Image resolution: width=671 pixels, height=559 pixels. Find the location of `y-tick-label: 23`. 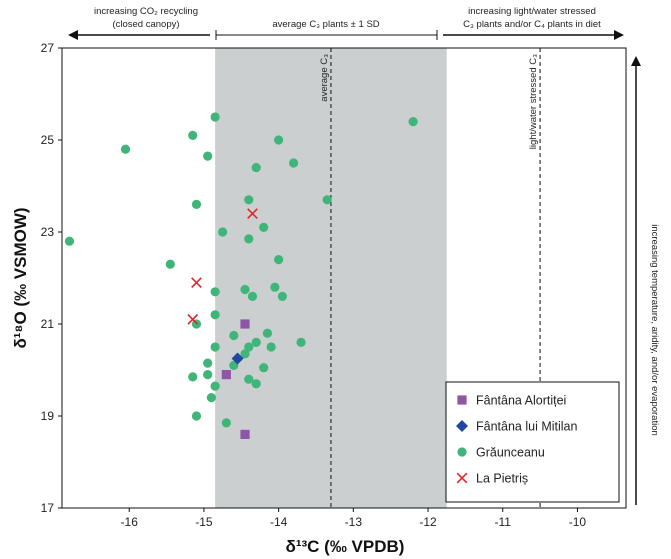

y-tick-label: 23 is located at coordinates (48, 232).